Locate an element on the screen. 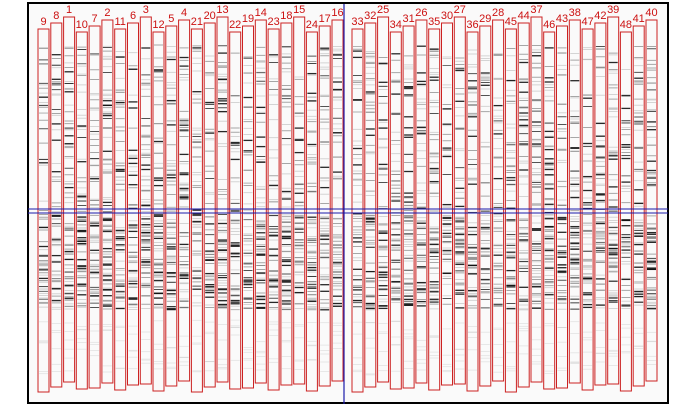  lane-46-outline is located at coordinates (549, 210).